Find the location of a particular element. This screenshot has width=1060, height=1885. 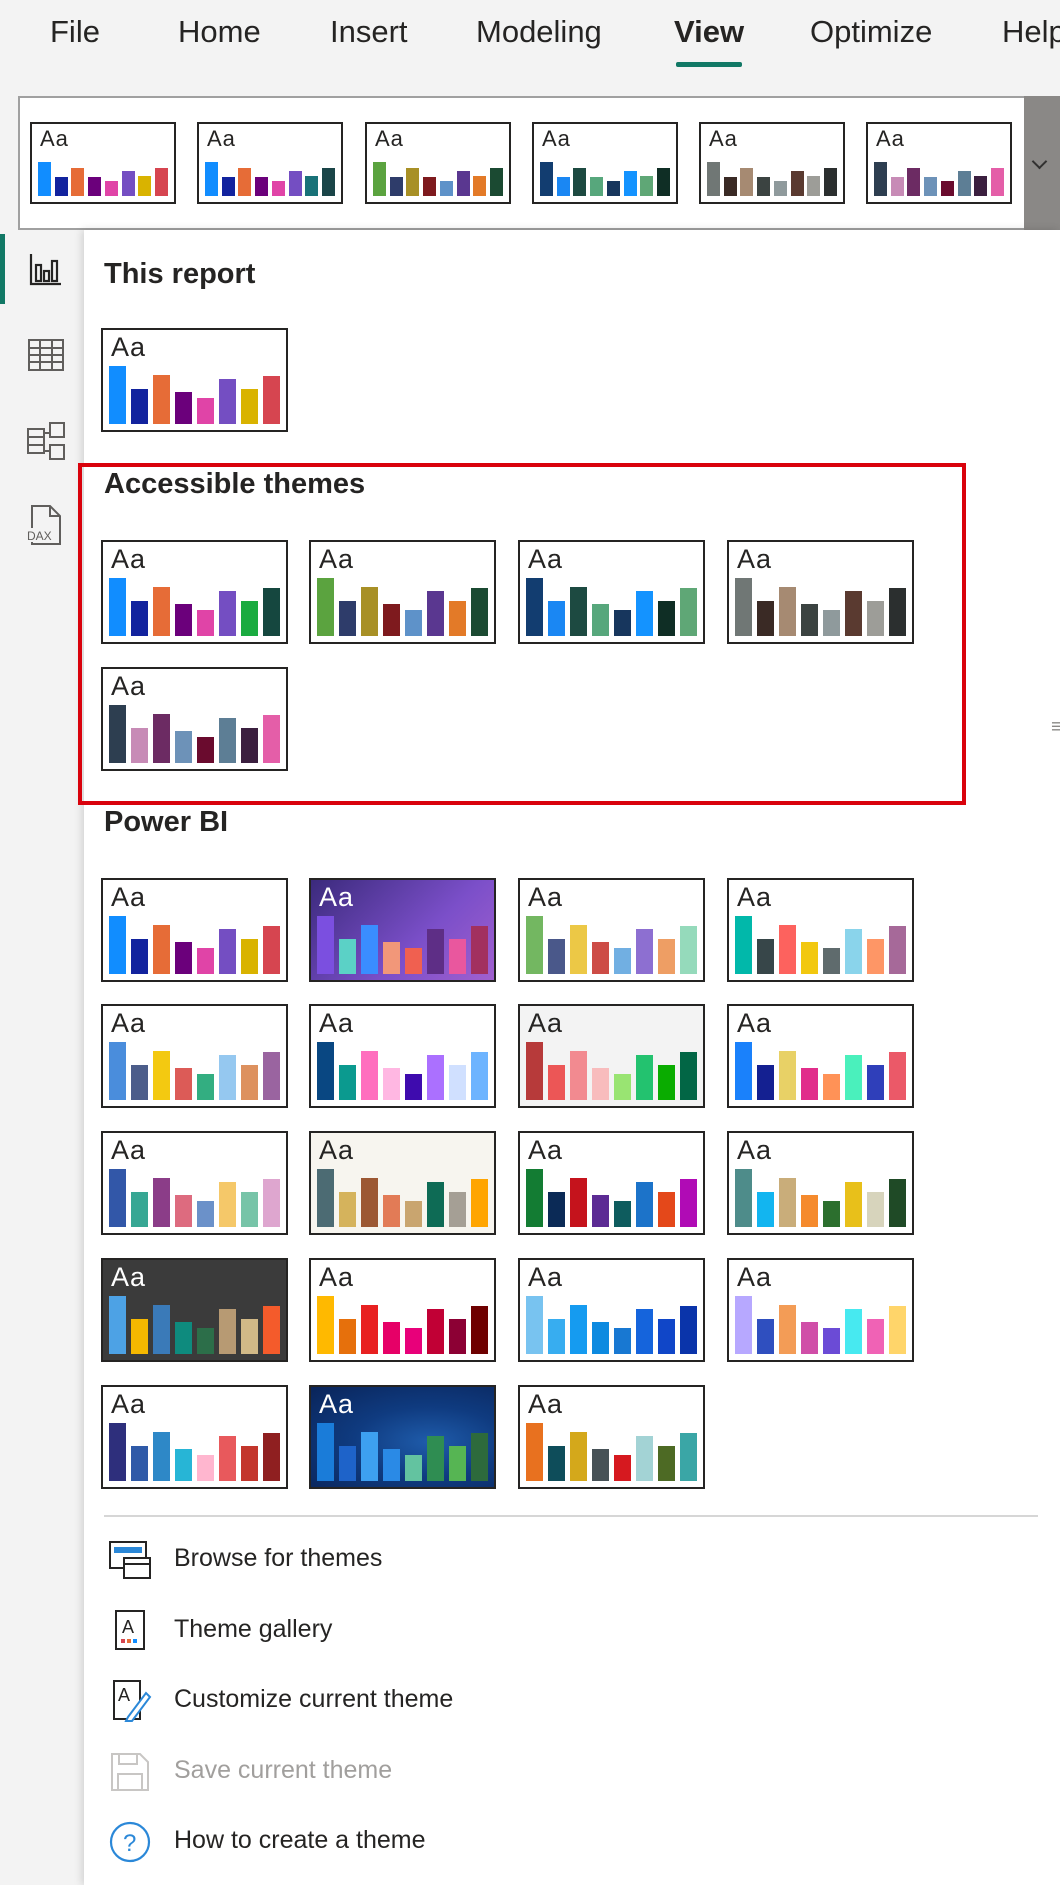

left-view-nav: DAX is located at coordinates (42, 1057).